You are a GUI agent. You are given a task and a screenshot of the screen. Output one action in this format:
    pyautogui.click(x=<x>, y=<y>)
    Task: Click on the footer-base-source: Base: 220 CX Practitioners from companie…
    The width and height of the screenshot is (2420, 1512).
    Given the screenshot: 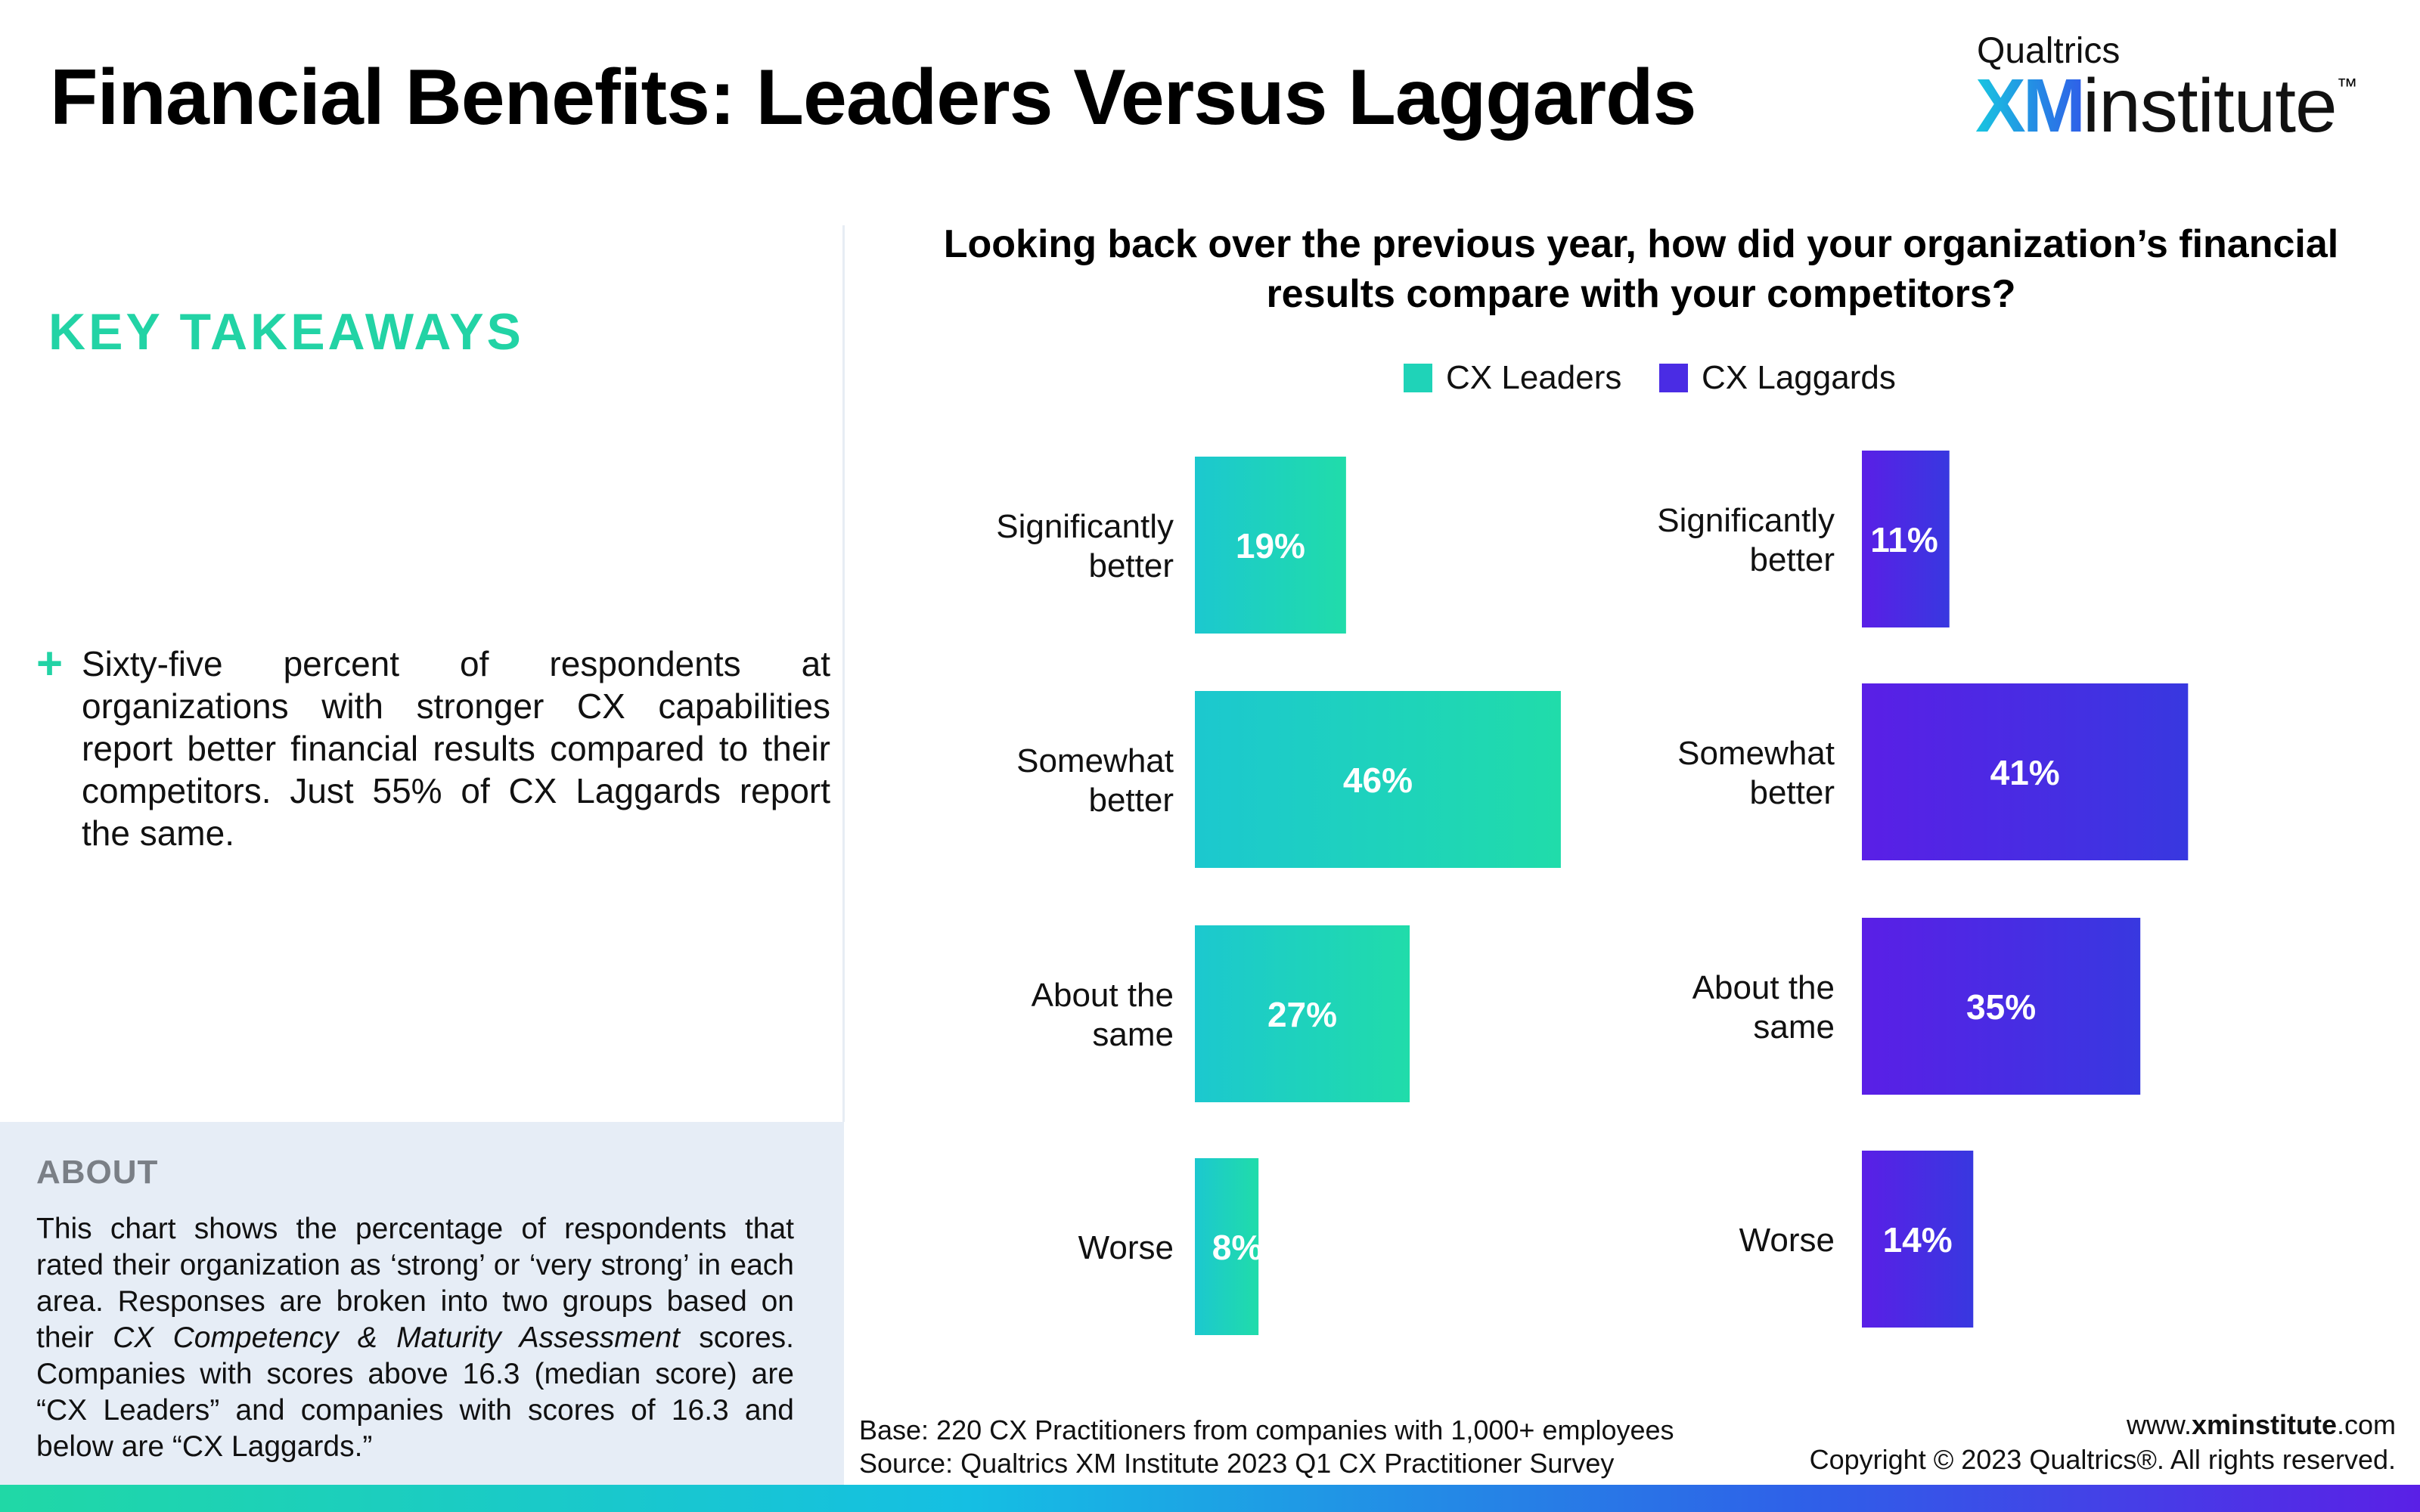 What is the action you would take?
    pyautogui.click(x=1266, y=1447)
    